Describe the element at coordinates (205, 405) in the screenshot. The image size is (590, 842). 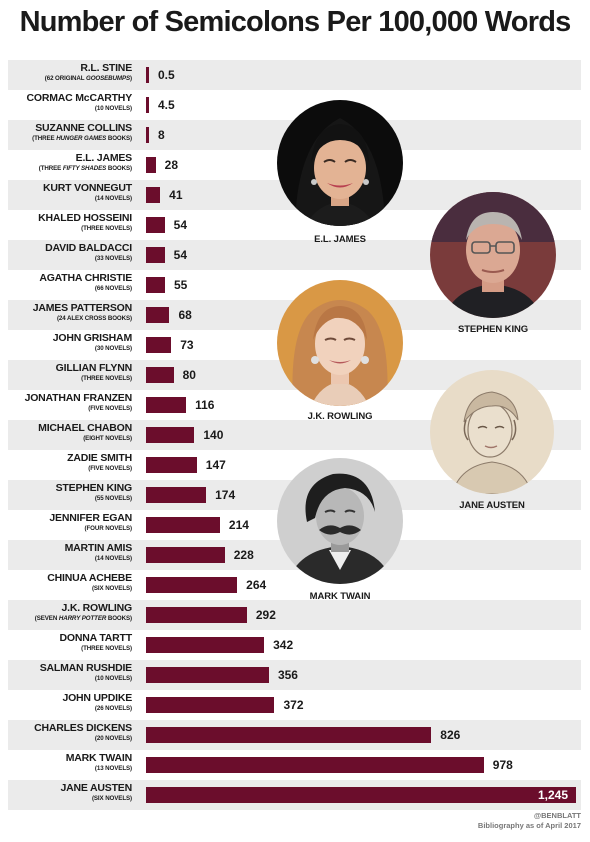
I see `bar-value-label: 116` at that location.